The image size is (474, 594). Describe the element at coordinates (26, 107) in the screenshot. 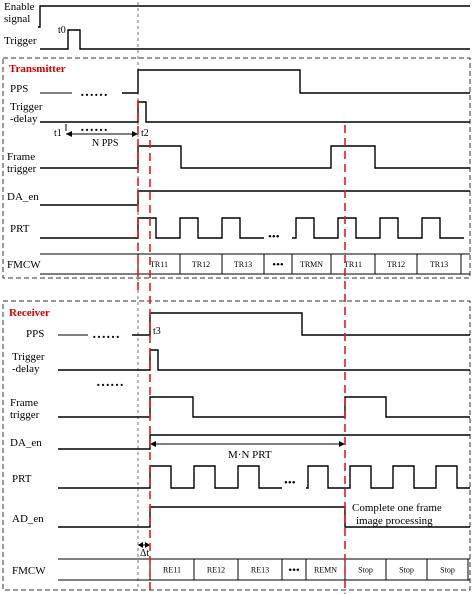

I see `tx-trigger-delay-label-1: Trigger` at that location.